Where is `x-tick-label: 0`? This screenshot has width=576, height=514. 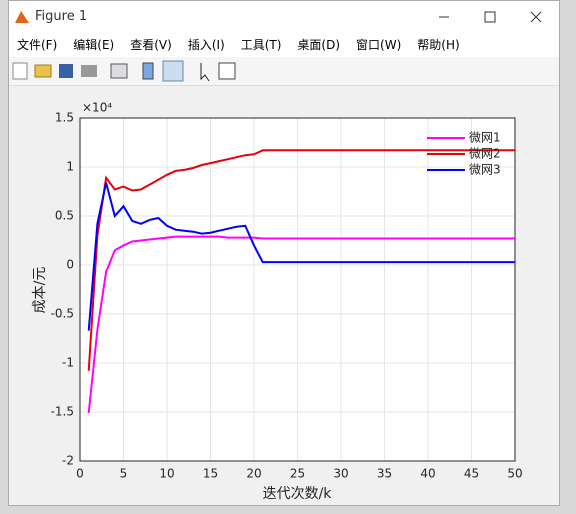 x-tick-label: 0 is located at coordinates (80, 474).